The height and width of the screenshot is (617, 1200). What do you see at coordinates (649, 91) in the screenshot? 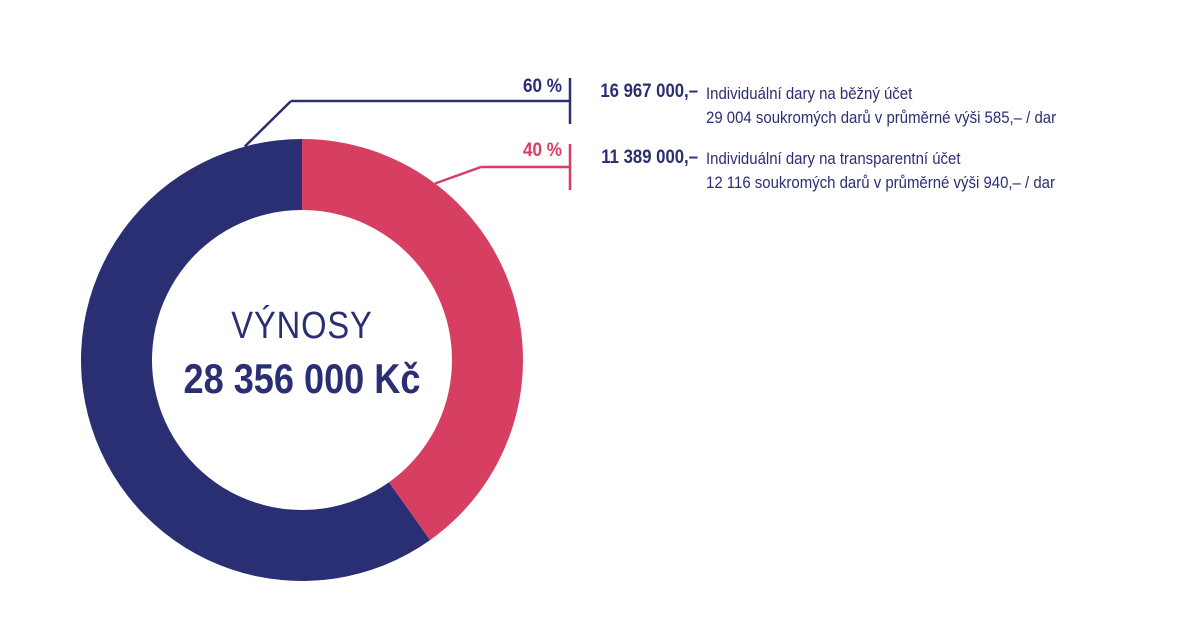
I see `slice-amount-bezny: 16 967 000,–` at bounding box center [649, 91].